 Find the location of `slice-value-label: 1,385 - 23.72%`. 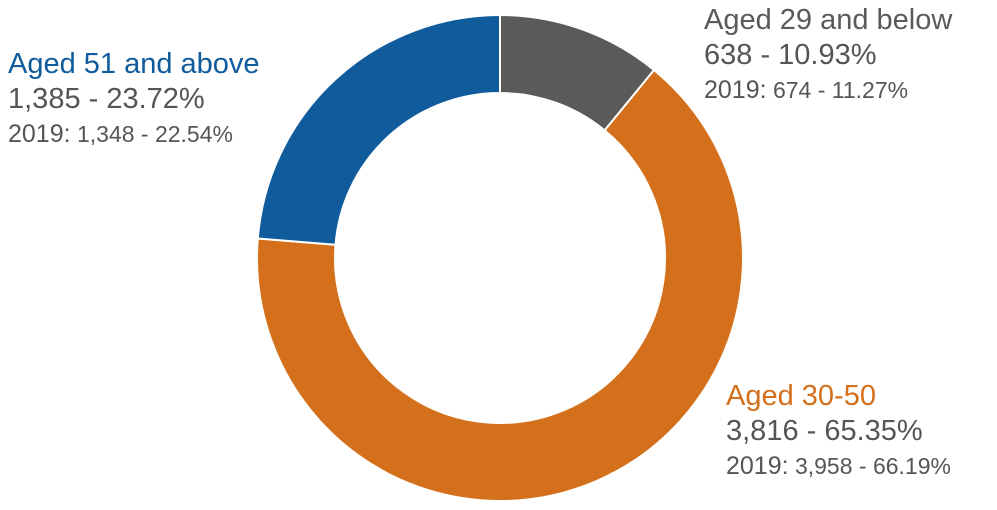

slice-value-label: 1,385 - 23.72% is located at coordinates (106, 99).